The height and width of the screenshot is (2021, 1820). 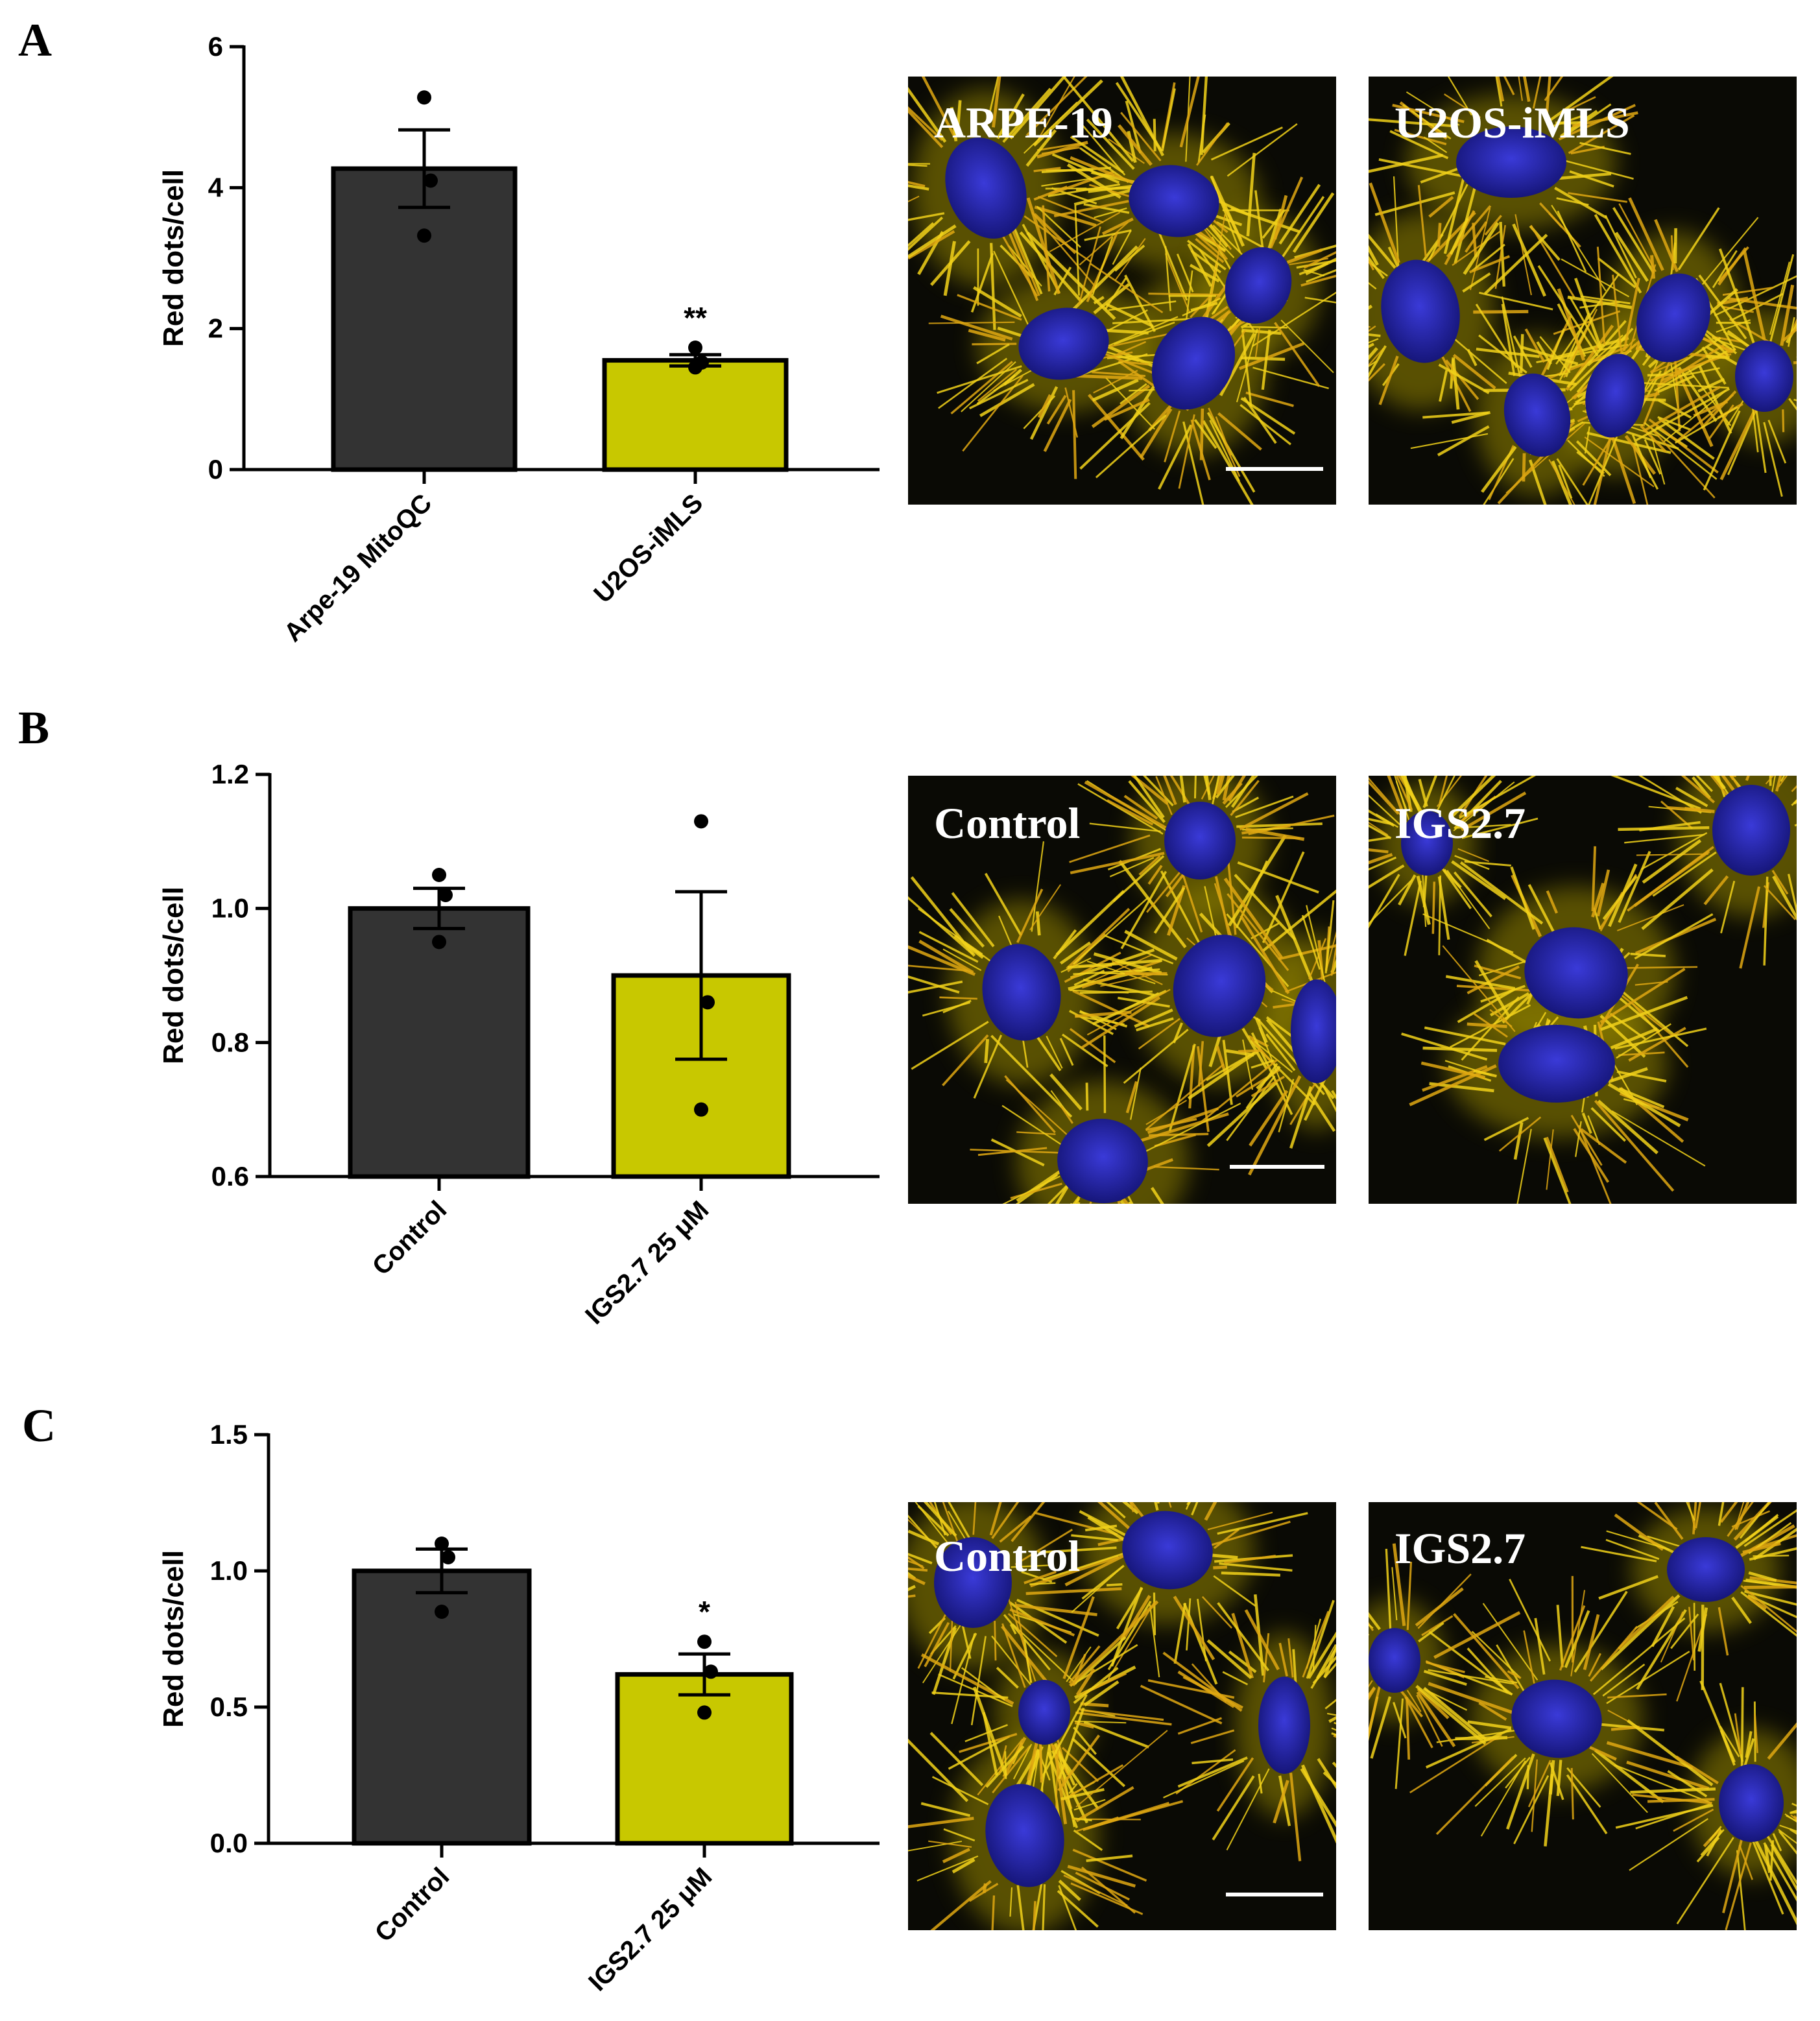 What do you see at coordinates (1583, 291) in the screenshot?
I see `micrograph-u2os-imls: U2OS-iMLS` at bounding box center [1583, 291].